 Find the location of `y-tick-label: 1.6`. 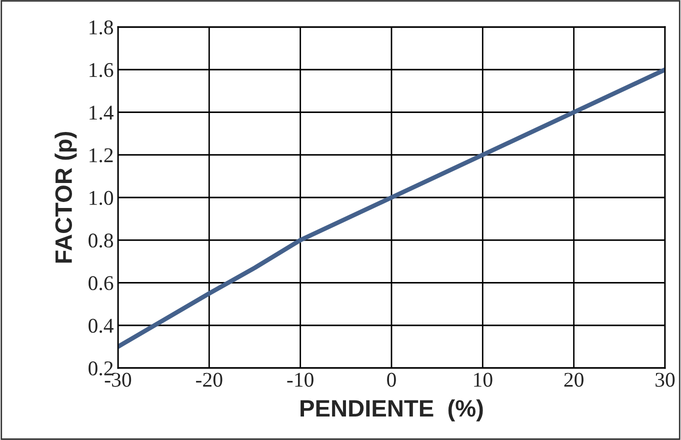

y-tick-label: 1.6 is located at coordinates (102, 70).